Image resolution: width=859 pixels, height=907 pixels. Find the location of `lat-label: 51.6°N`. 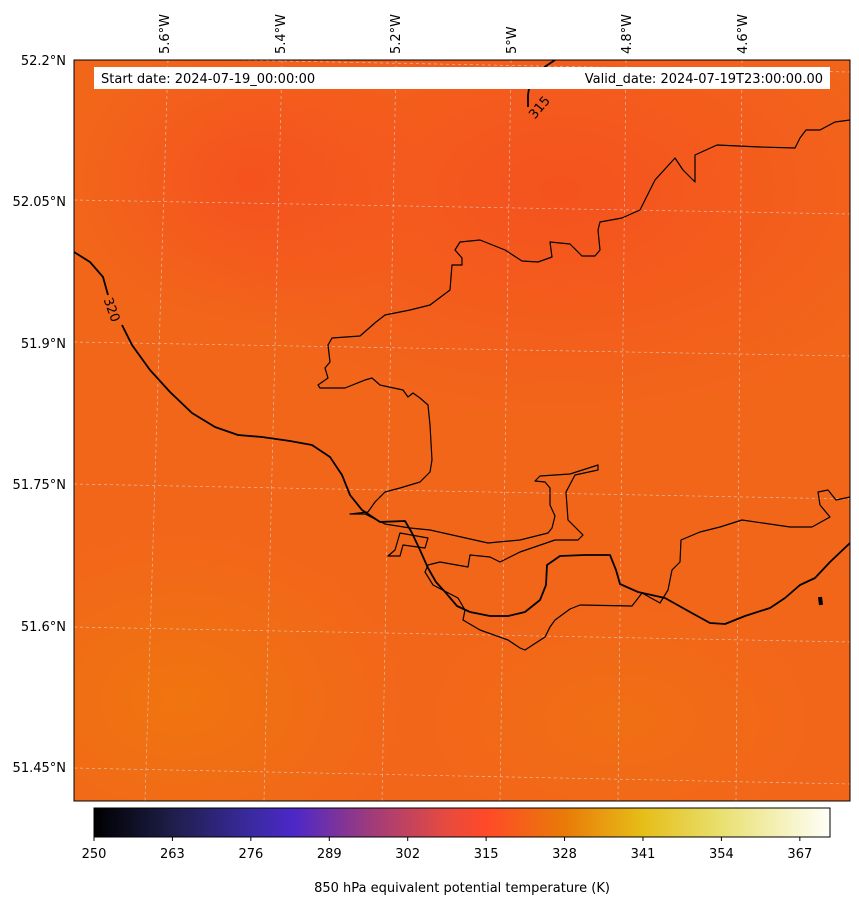

lat-label: 51.6°N is located at coordinates (43, 627).